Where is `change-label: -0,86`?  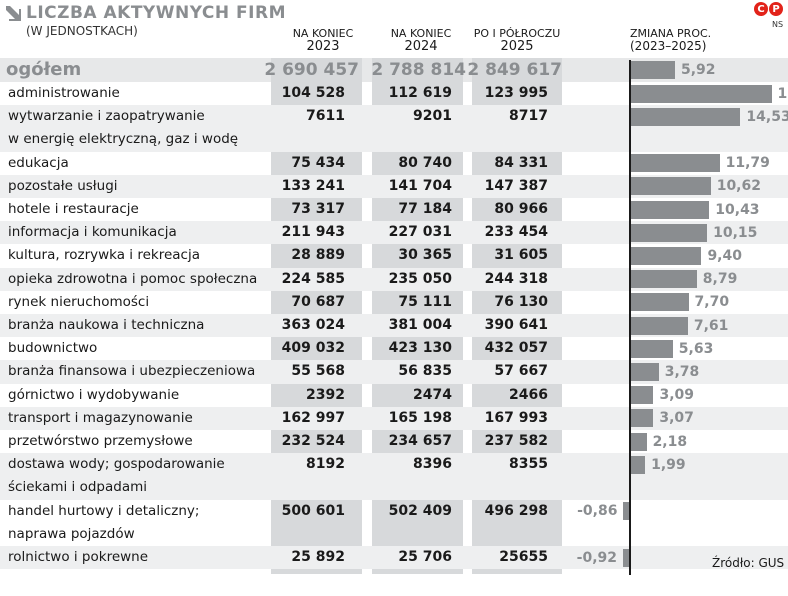 change-label: -0,86 is located at coordinates (597, 511).